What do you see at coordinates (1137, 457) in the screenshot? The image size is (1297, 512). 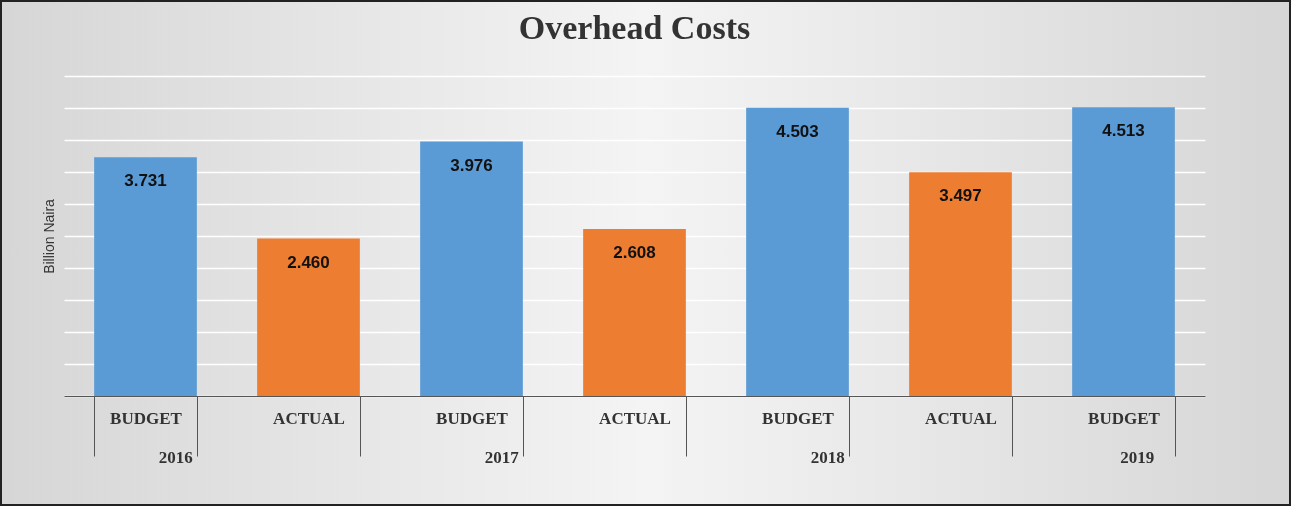 I see `text: 2019` at bounding box center [1137, 457].